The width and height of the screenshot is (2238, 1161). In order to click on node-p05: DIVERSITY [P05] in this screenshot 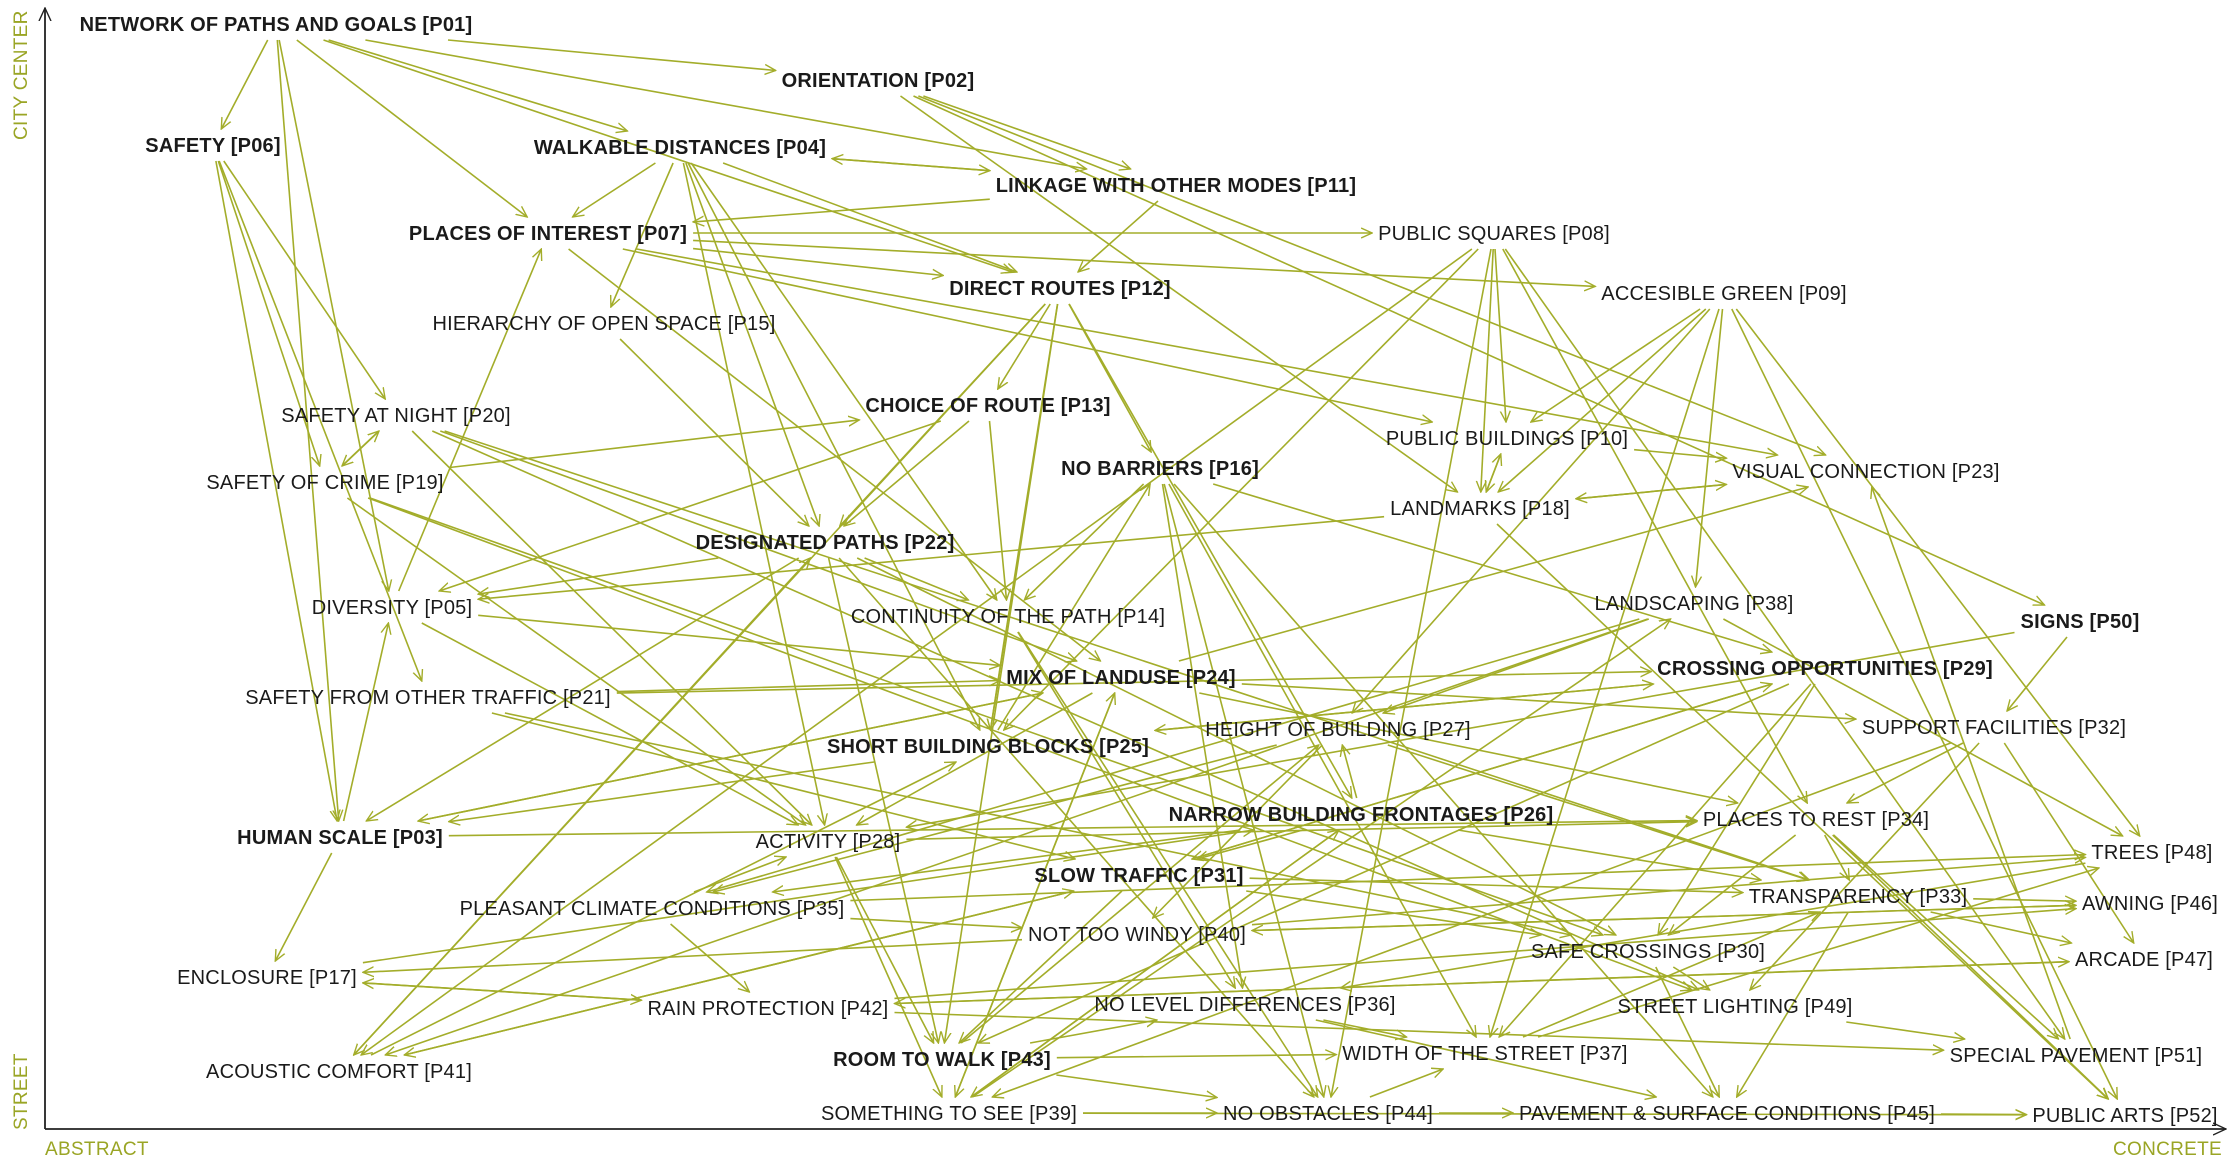, I will do `click(392, 608)`.